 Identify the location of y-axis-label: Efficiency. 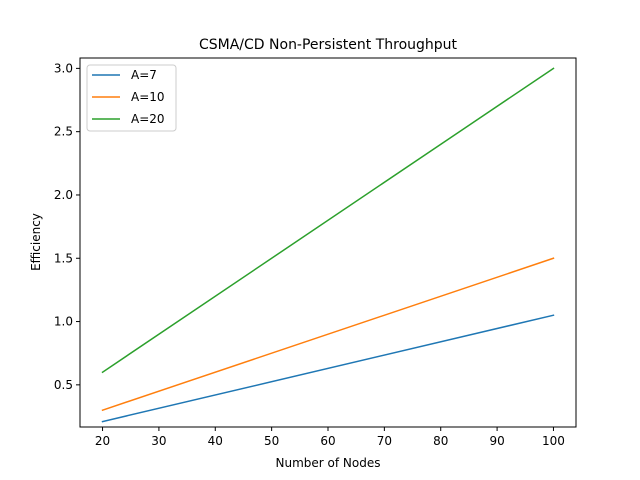
(36, 242).